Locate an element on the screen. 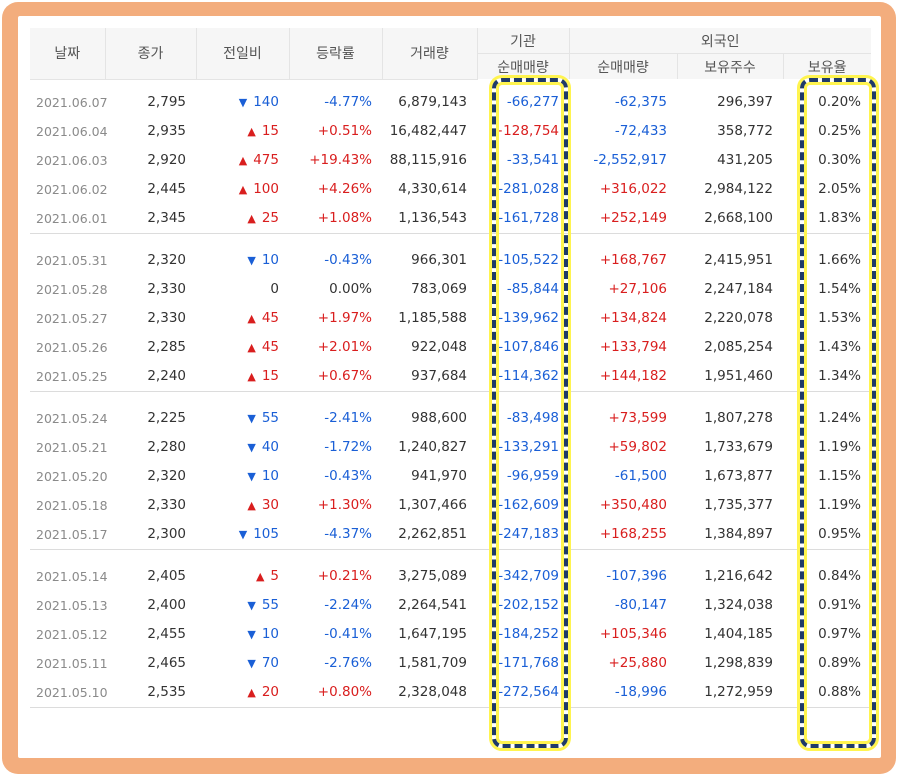 The width and height of the screenshot is (898, 776). rate-cell: +1.08% is located at coordinates (344, 218).